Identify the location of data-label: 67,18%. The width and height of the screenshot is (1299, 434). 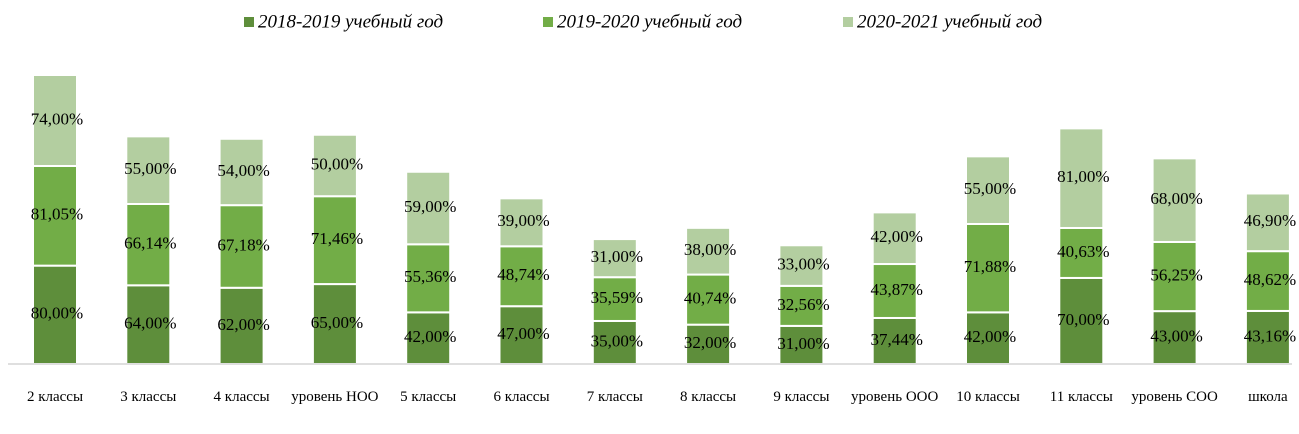
(243, 244).